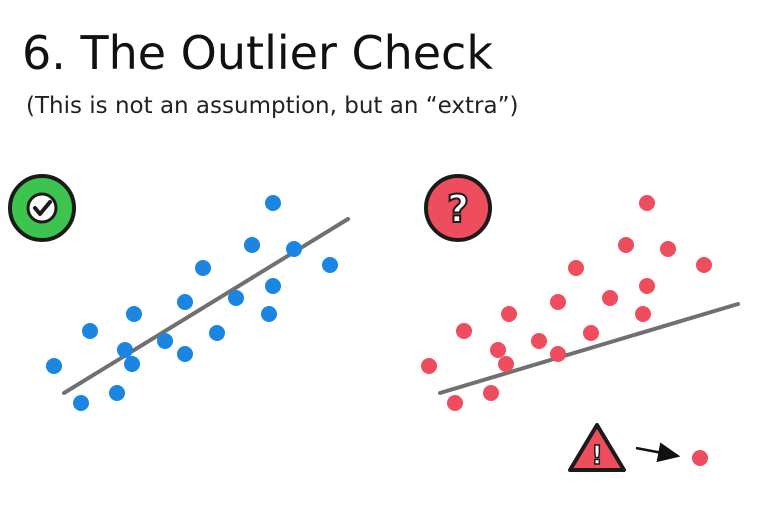 Image resolution: width=772 pixels, height=506 pixels. What do you see at coordinates (700, 458) in the screenshot?
I see `outlier-extreme-point` at bounding box center [700, 458].